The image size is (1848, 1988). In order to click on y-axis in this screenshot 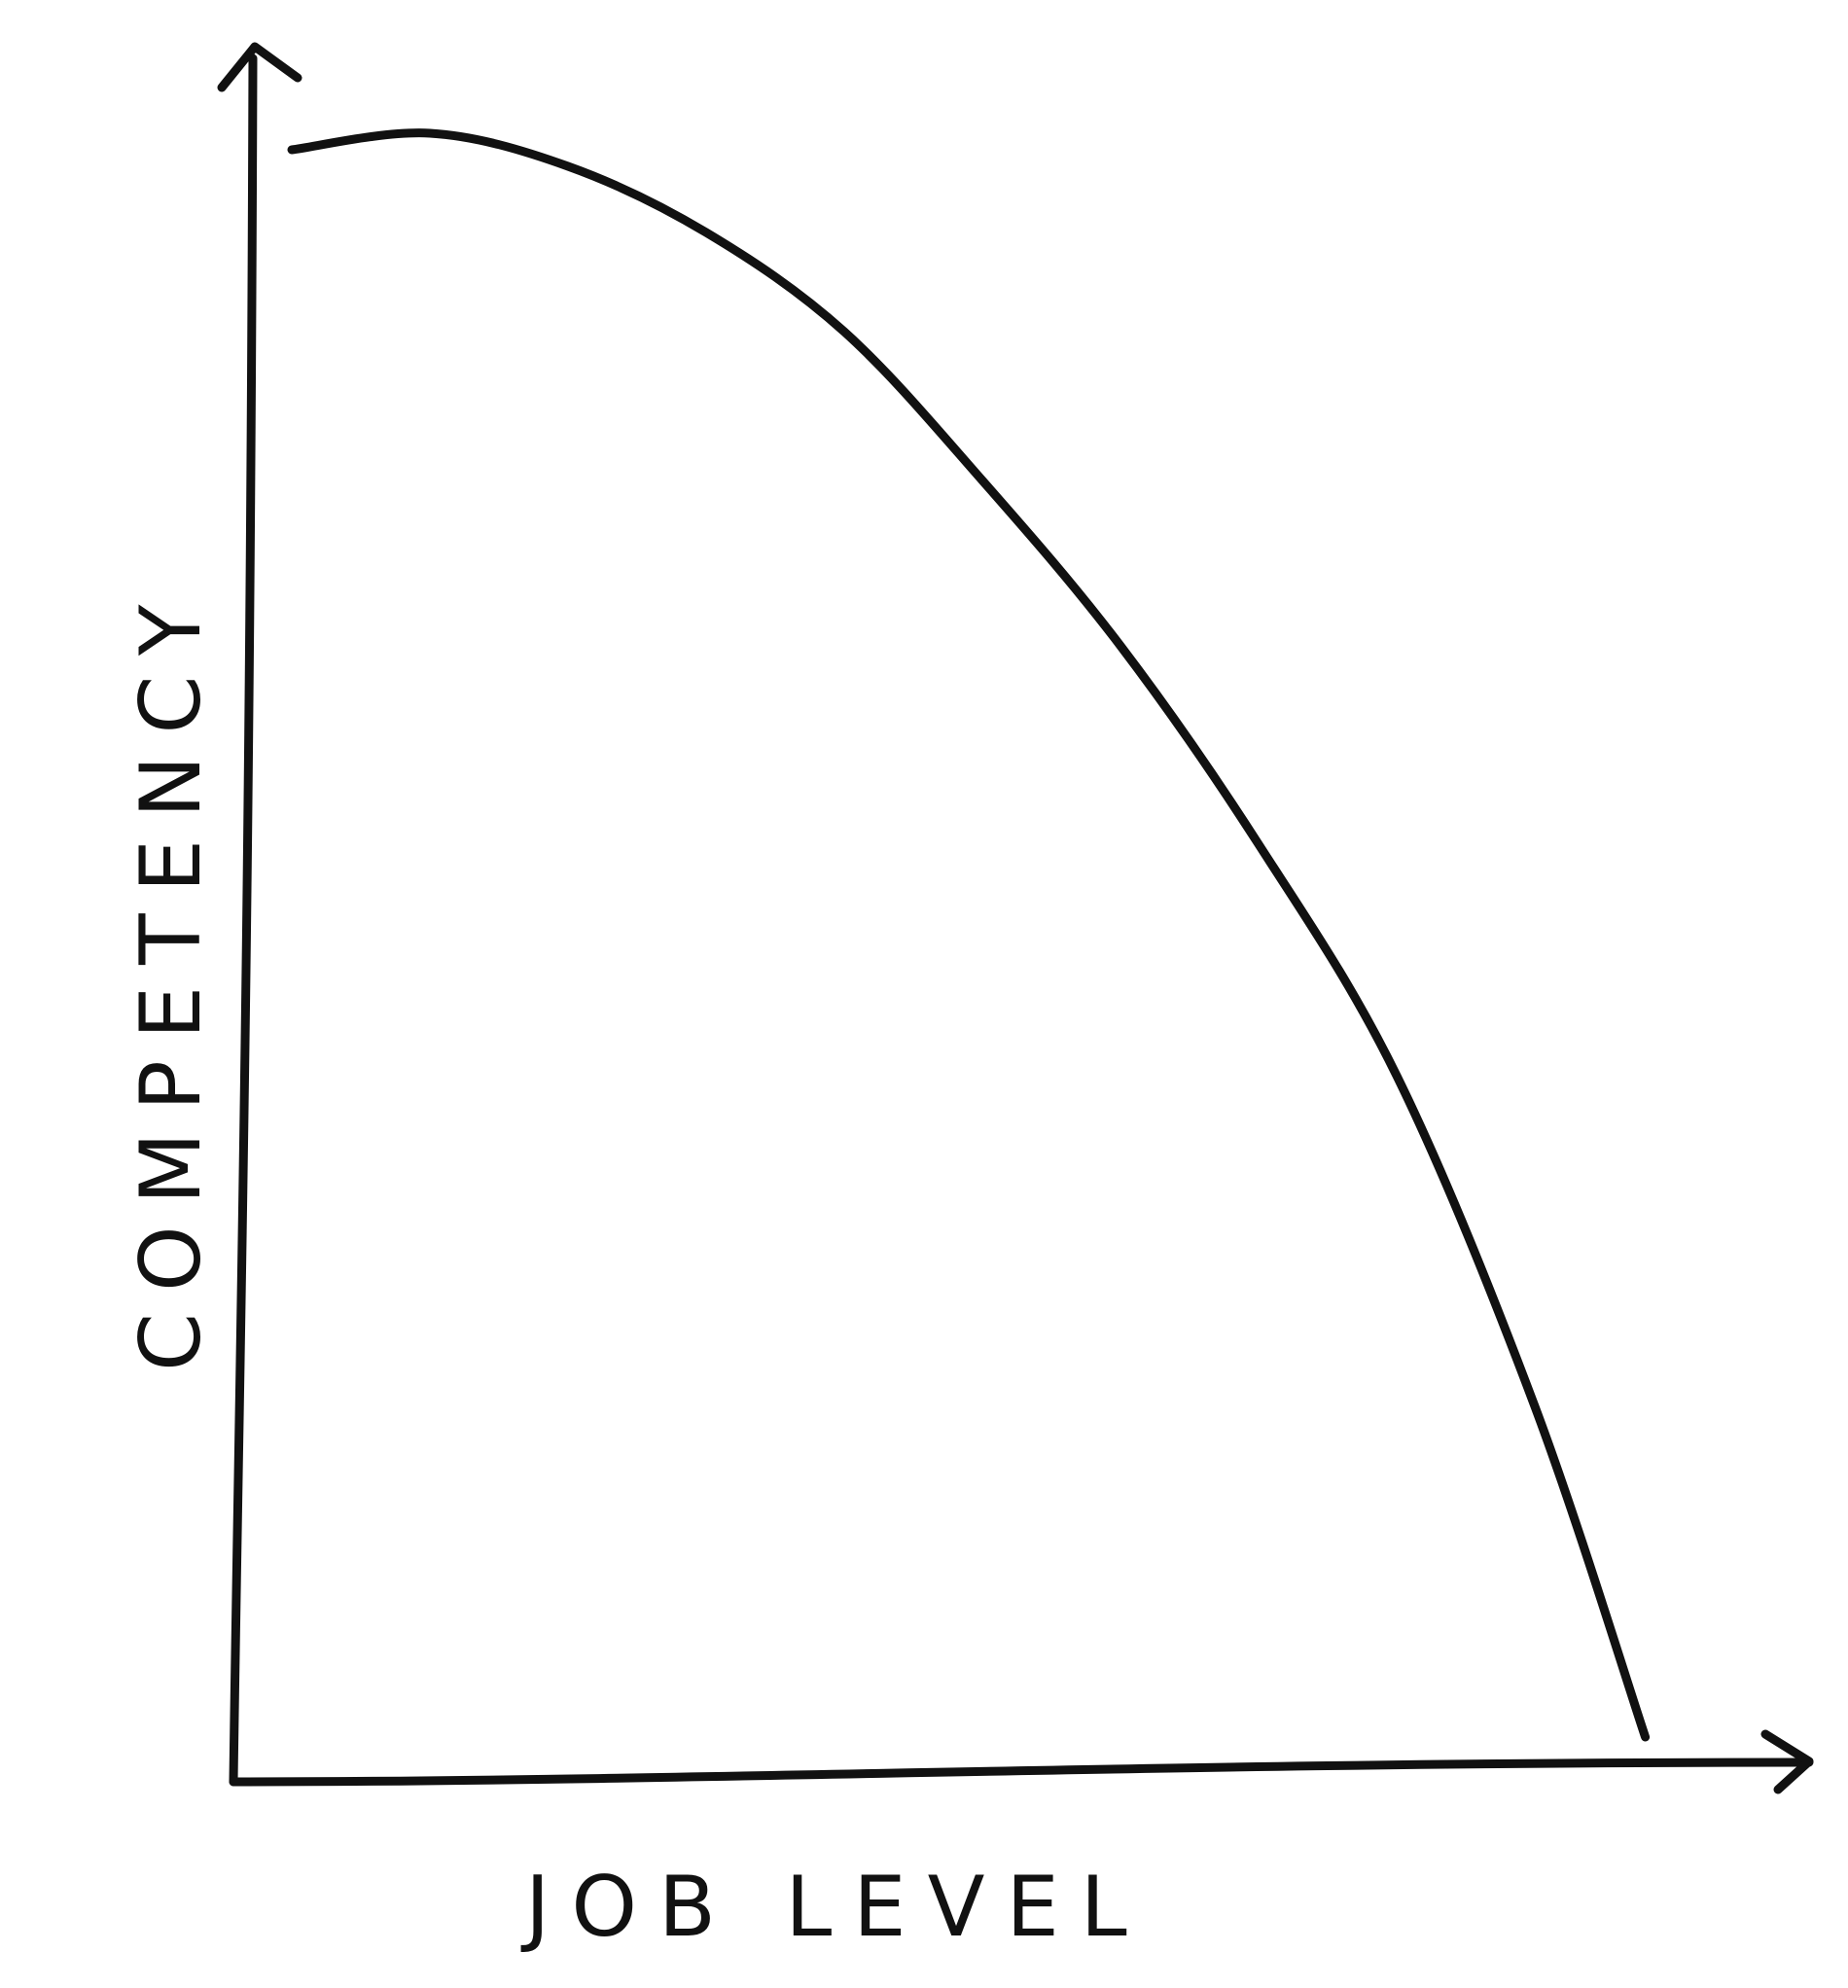, I will do `click(243, 920)`.